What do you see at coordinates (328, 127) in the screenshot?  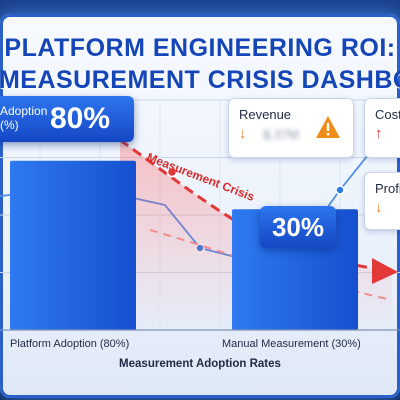 I see `warning-icon` at bounding box center [328, 127].